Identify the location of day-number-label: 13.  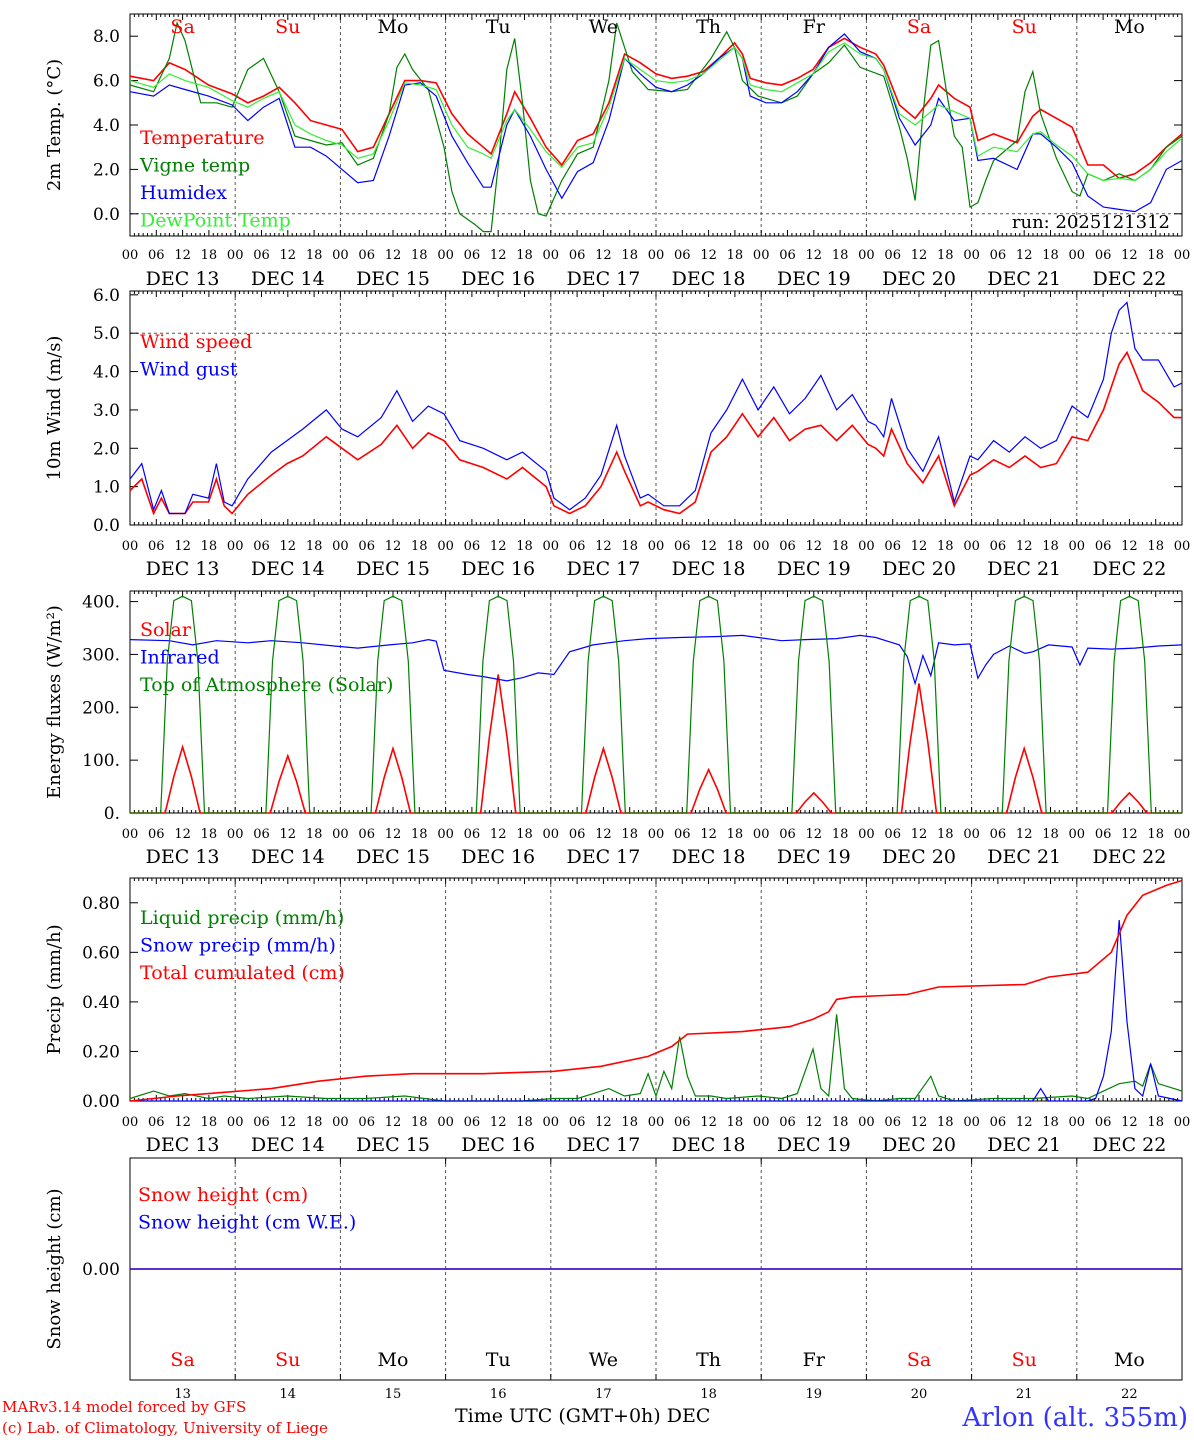
(182, 1394).